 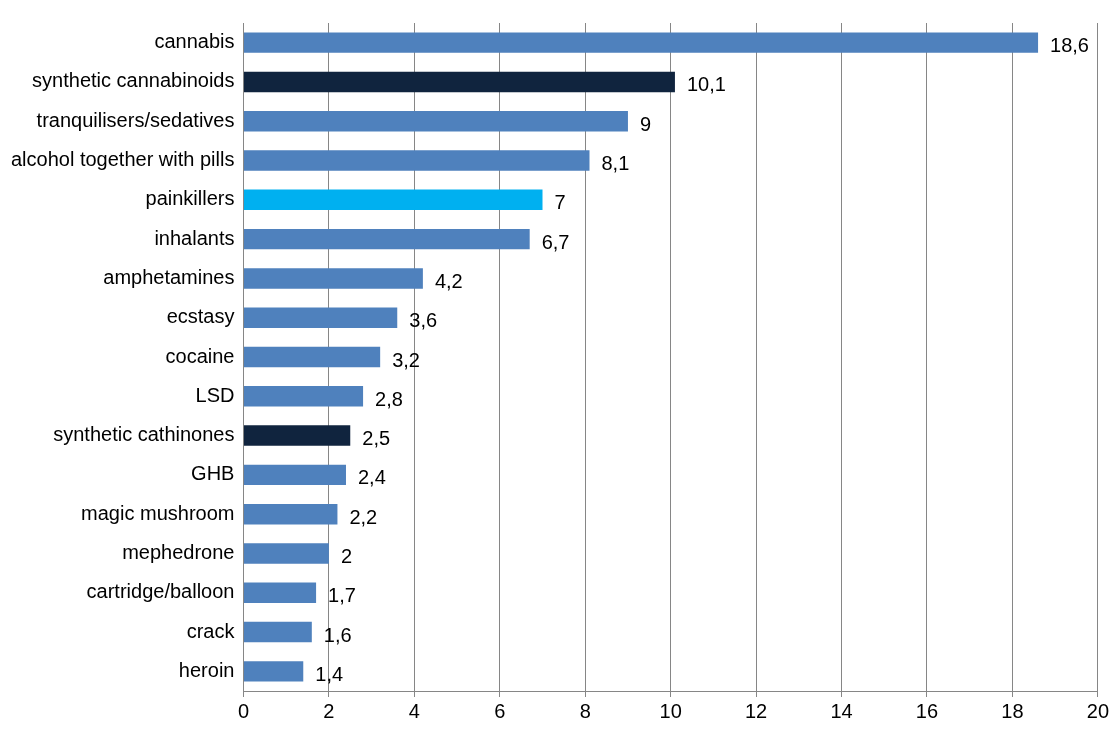 I want to click on y-tick-label: alcohol together with pills, so click(x=122, y=159).